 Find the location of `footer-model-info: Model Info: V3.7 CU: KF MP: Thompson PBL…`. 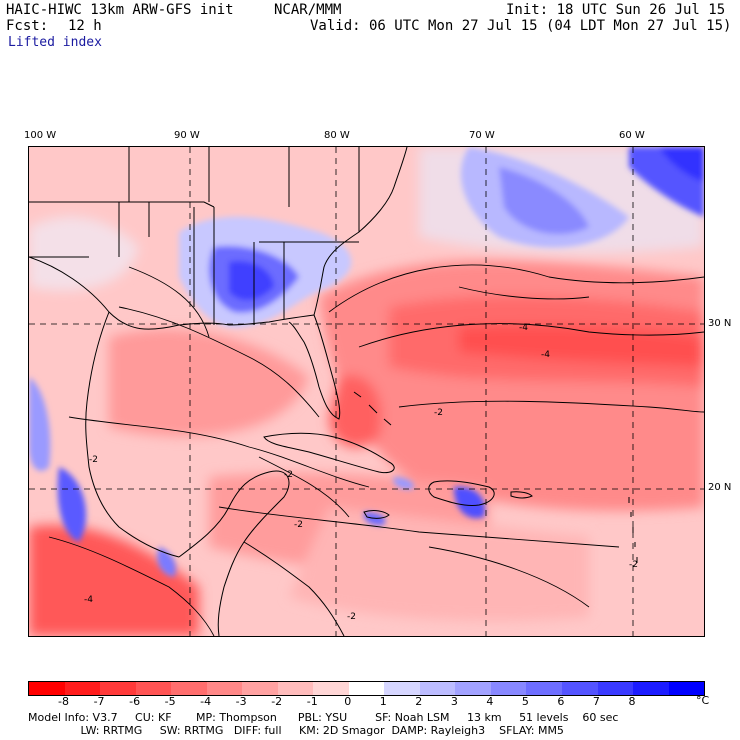

footer-model-info: Model Info: V3.7 CU: KF MP: Thompson PBL… is located at coordinates (323, 717).